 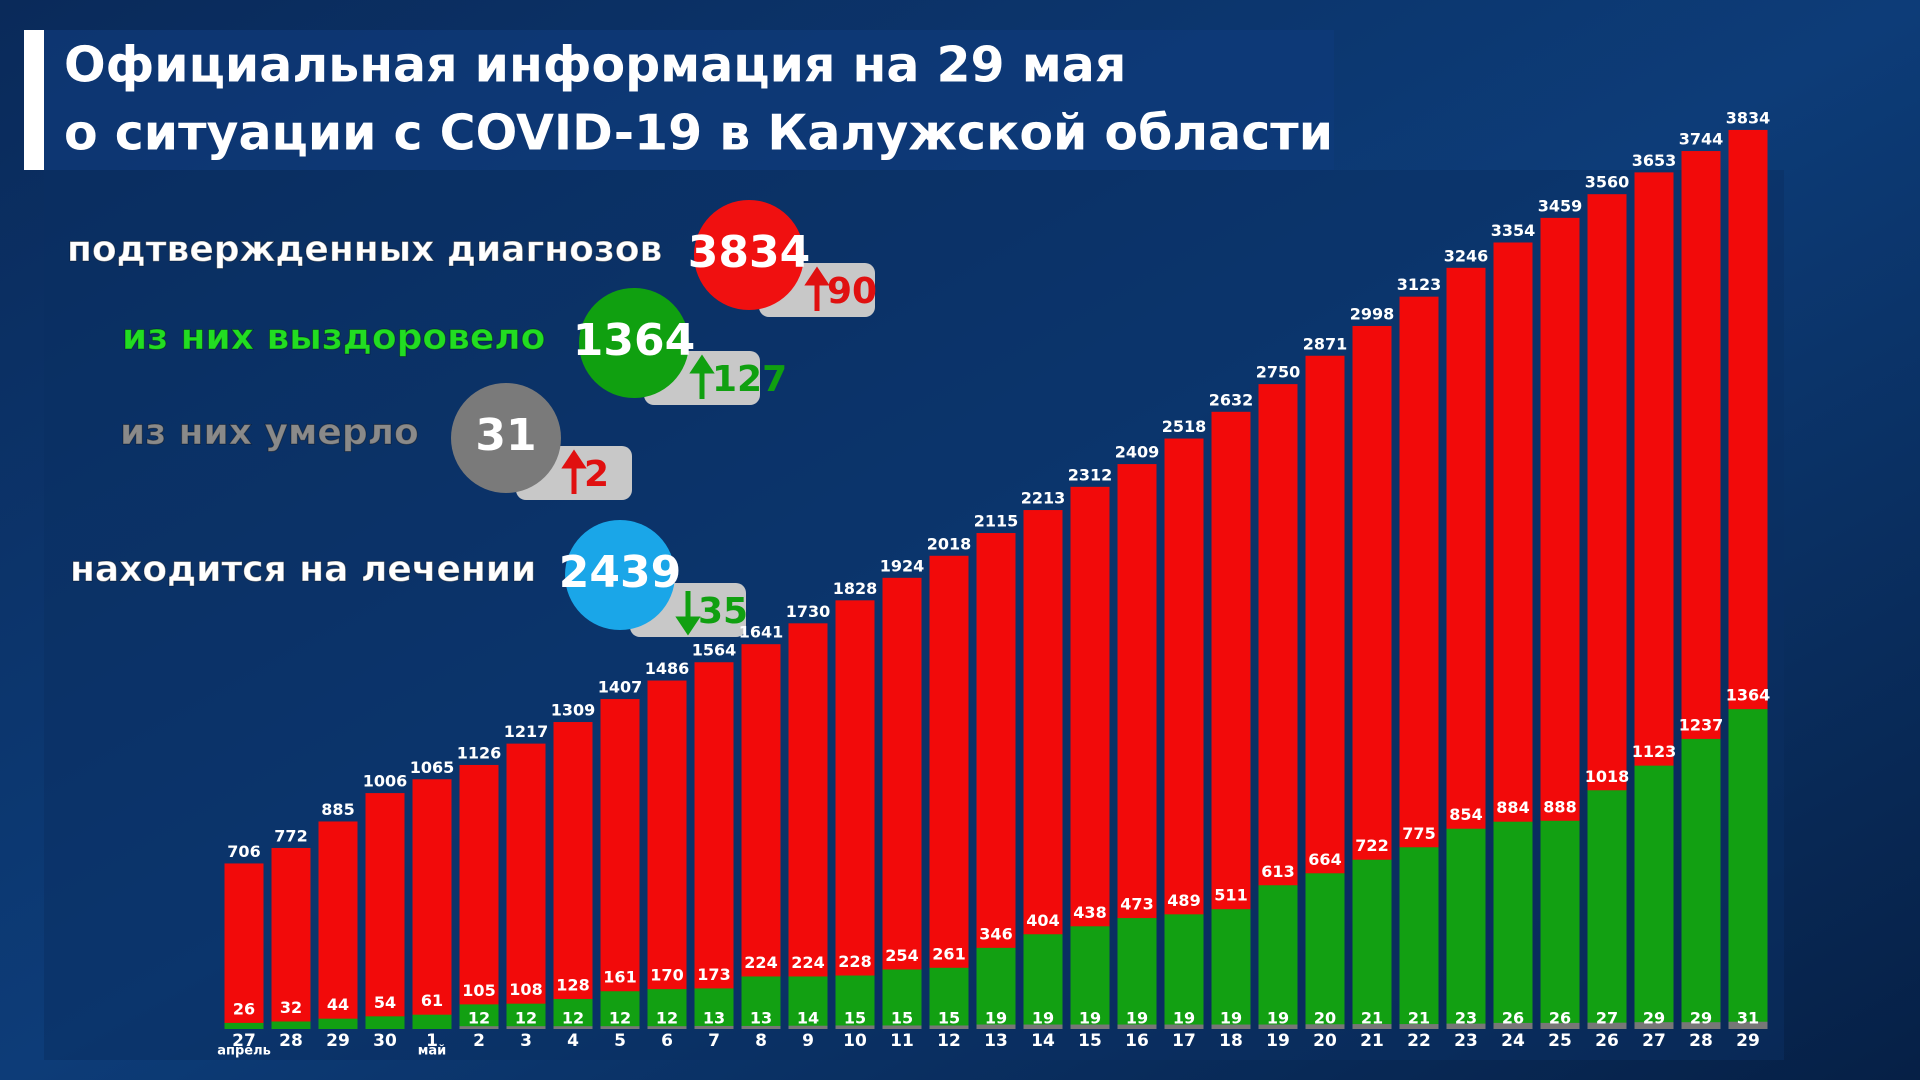 What do you see at coordinates (1418, 833) in the screenshot?
I see `data-label: 775` at bounding box center [1418, 833].